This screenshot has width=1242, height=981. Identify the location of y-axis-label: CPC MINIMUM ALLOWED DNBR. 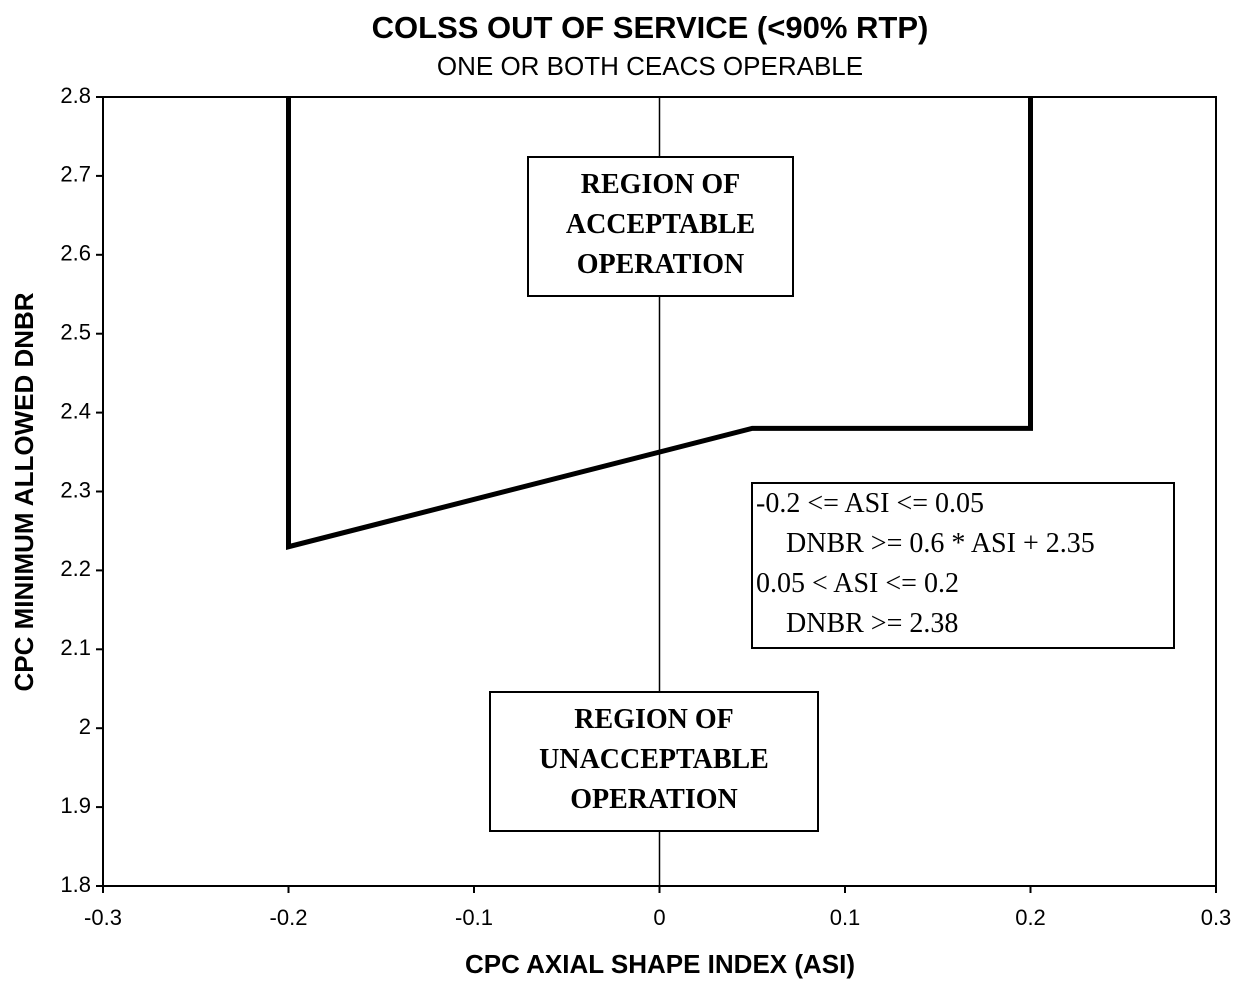
(24, 491).